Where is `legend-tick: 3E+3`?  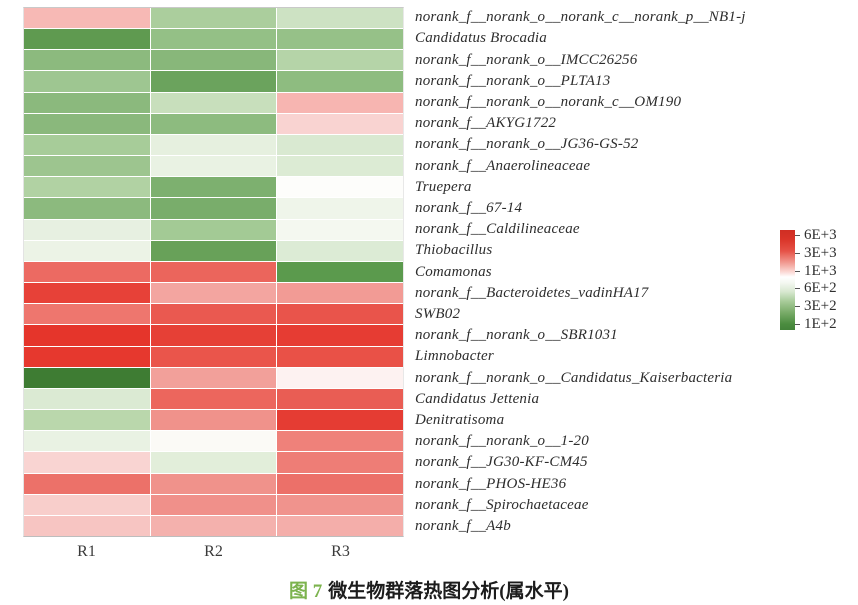 legend-tick: 3E+3 is located at coordinates (816, 254).